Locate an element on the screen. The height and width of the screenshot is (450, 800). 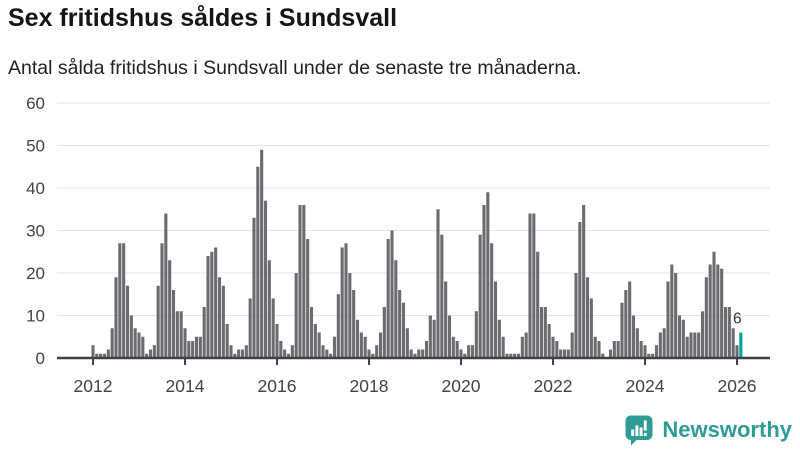
latest-value-label: 6 is located at coordinates (737, 319).